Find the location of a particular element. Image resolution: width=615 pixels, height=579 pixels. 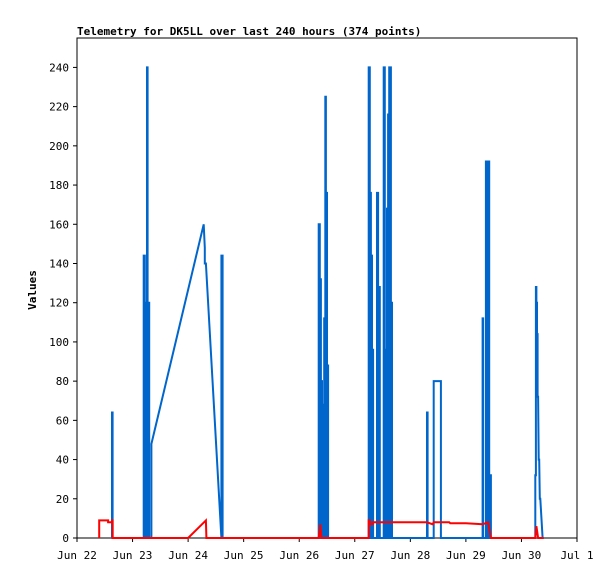

y-tick-label: 220 is located at coordinates (59, 107).